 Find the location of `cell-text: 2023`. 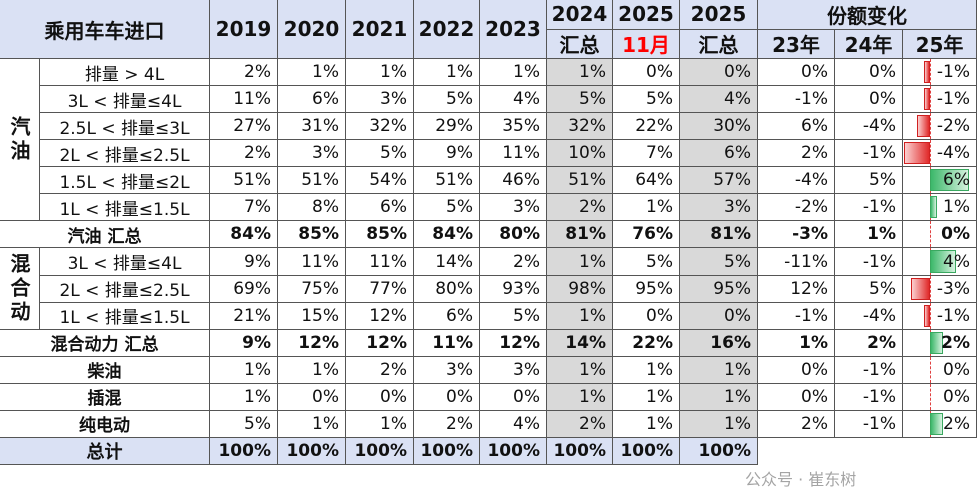

cell-text: 2023 is located at coordinates (513, 29).